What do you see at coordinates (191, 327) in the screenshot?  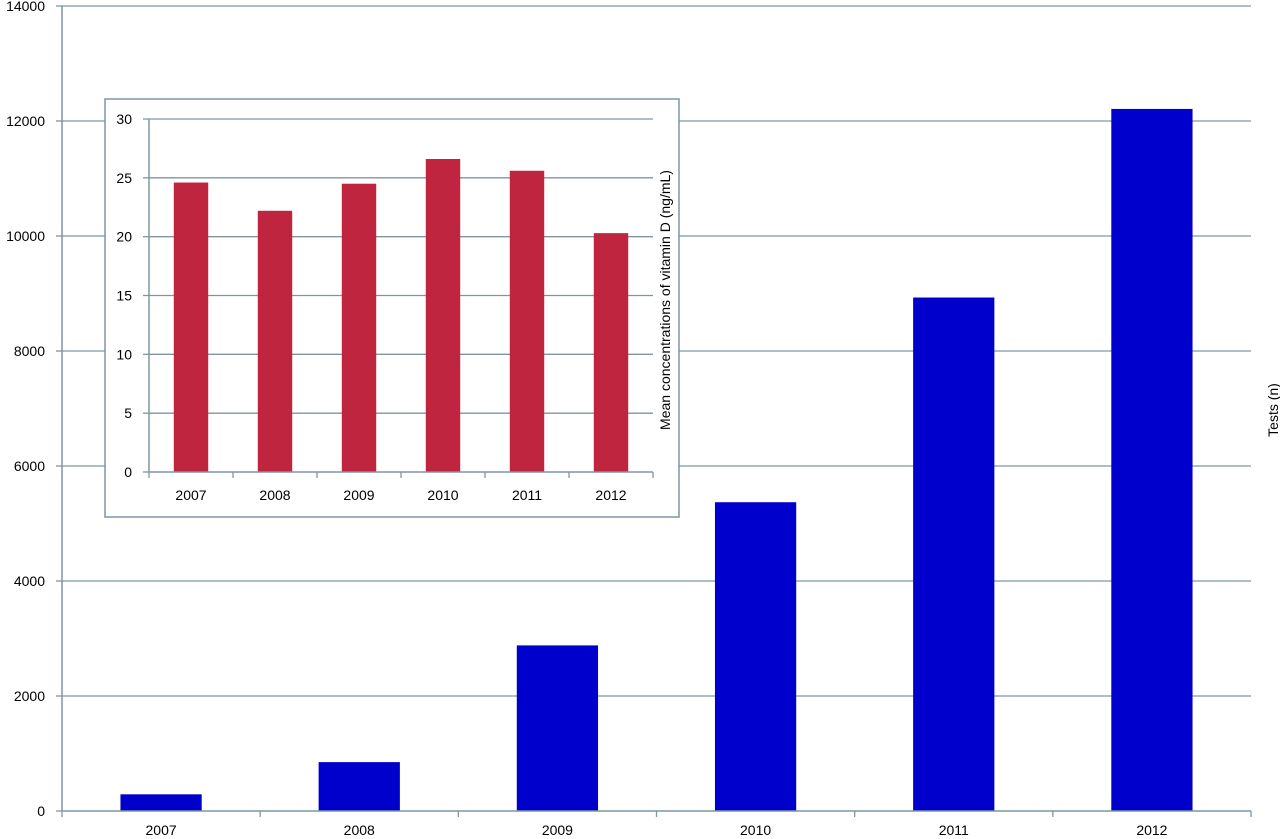 I see `inset-bar-2007` at bounding box center [191, 327].